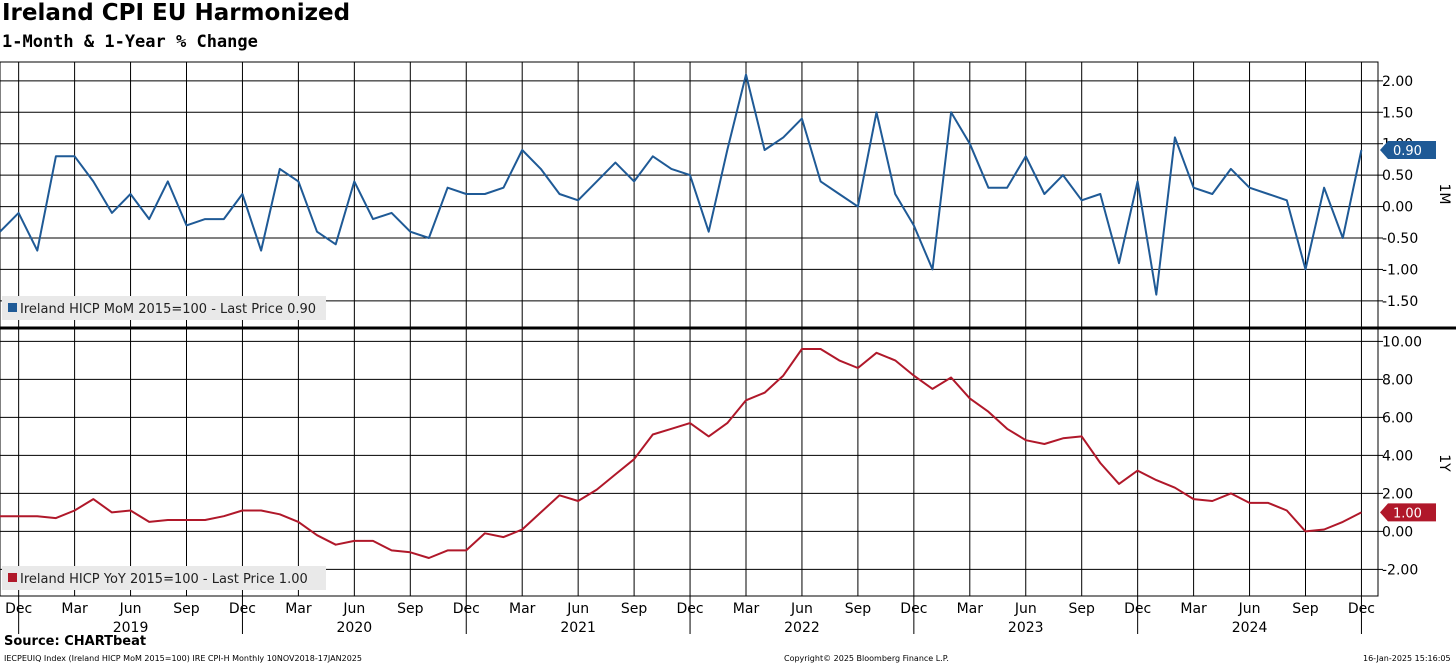 The width and height of the screenshot is (1456, 665). I want to click on ytick-label-yoy: 4.00, so click(1397, 456).